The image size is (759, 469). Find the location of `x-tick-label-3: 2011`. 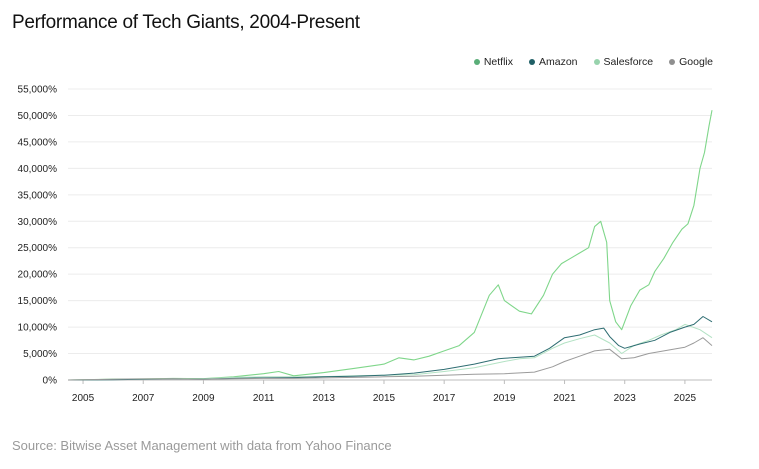

x-tick-label-3: 2011 is located at coordinates (264, 398).